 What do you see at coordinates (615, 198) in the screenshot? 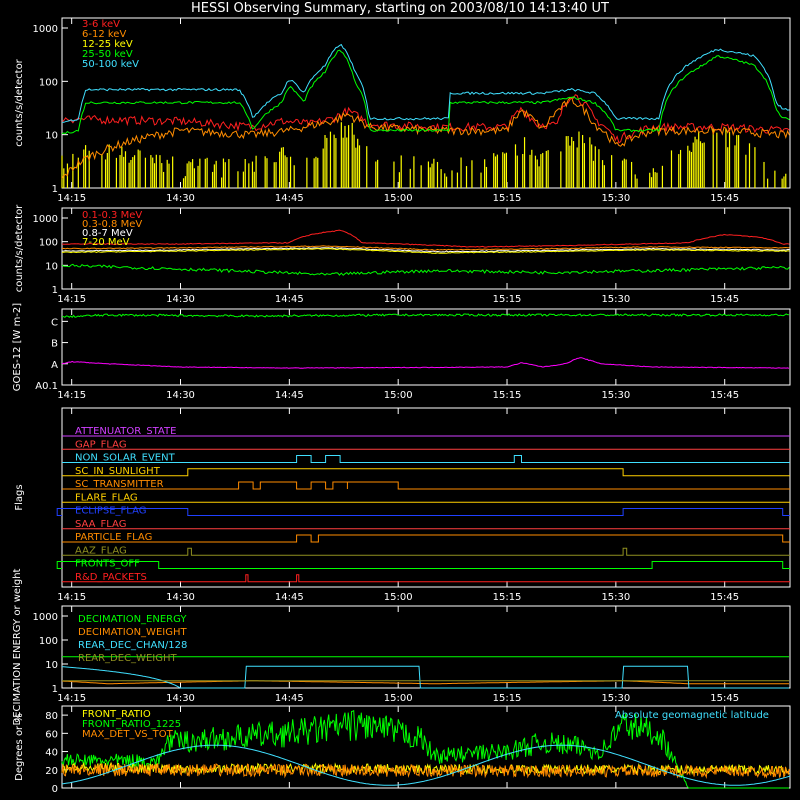
I see `xray-low-time-label: 15:30` at bounding box center [615, 198].